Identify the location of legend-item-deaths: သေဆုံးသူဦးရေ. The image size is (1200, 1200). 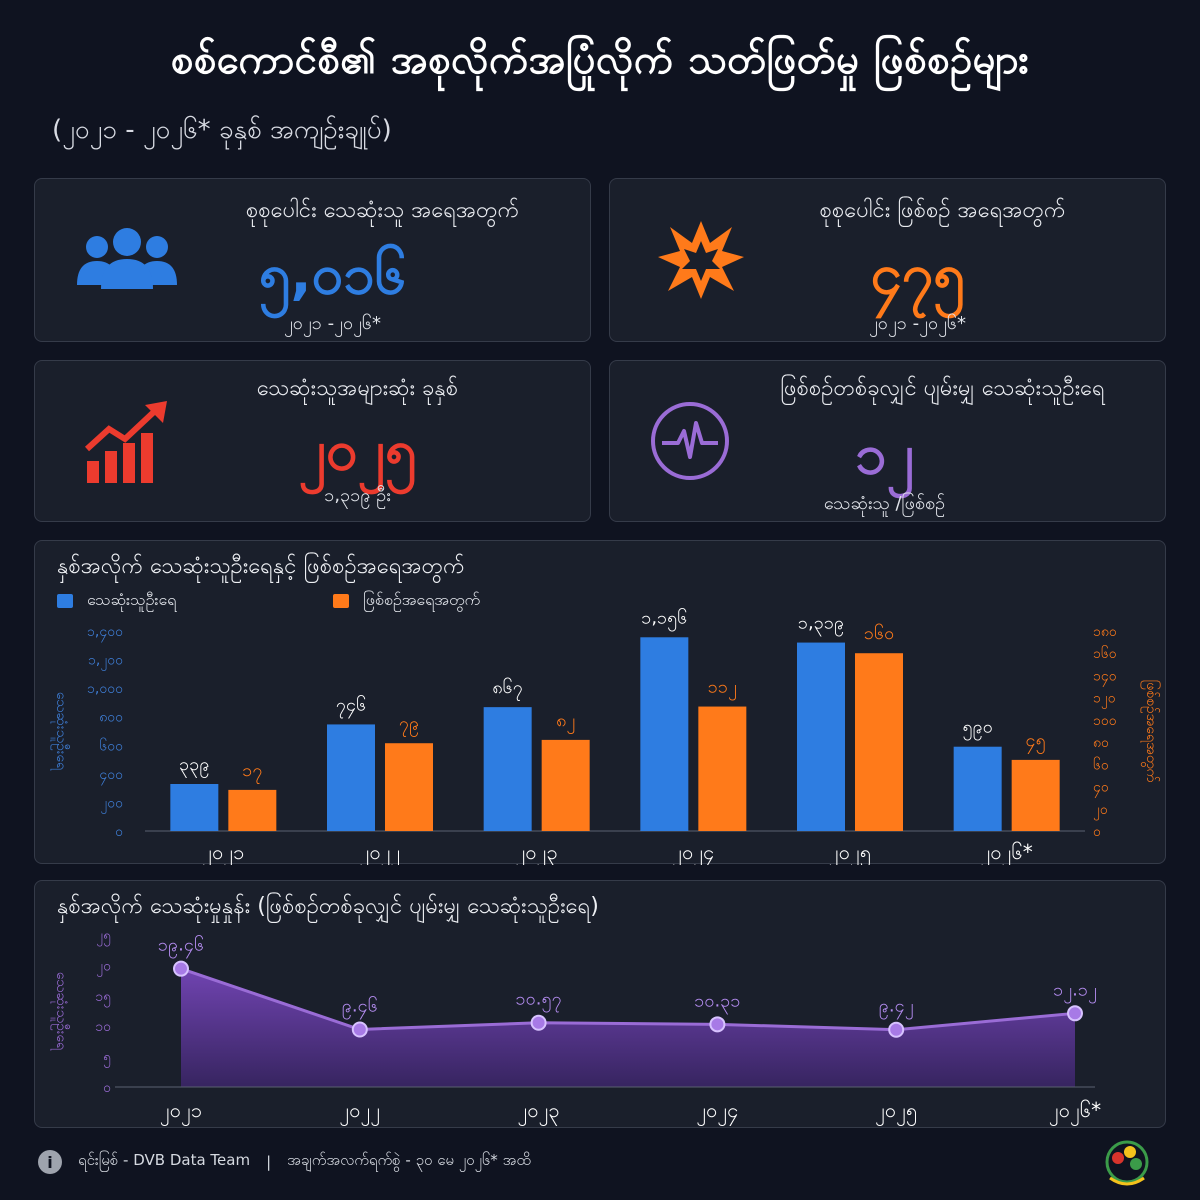
(116, 601).